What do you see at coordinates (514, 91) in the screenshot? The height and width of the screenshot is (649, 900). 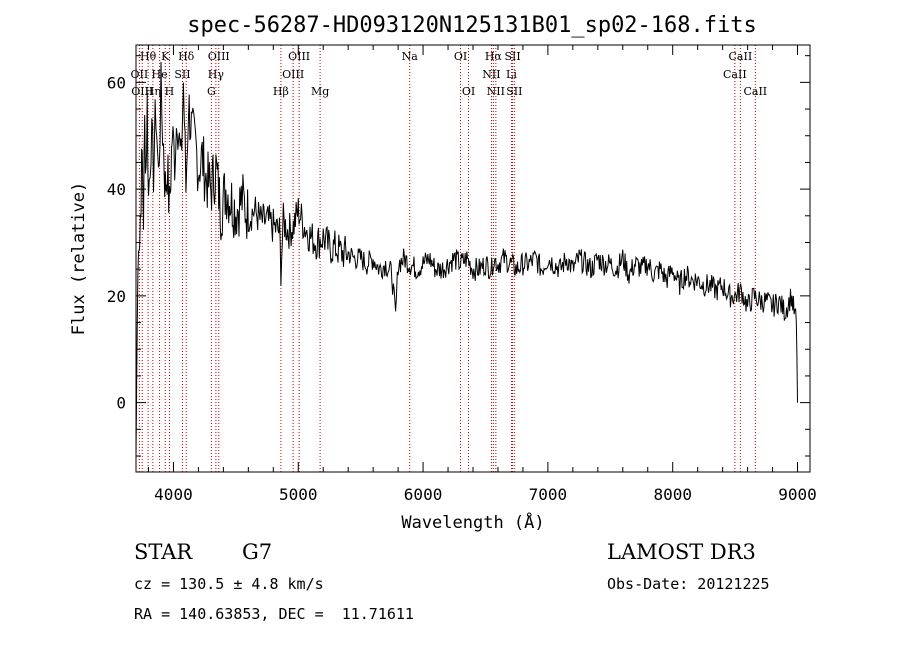 I see `line-label-low-8: SII` at bounding box center [514, 91].